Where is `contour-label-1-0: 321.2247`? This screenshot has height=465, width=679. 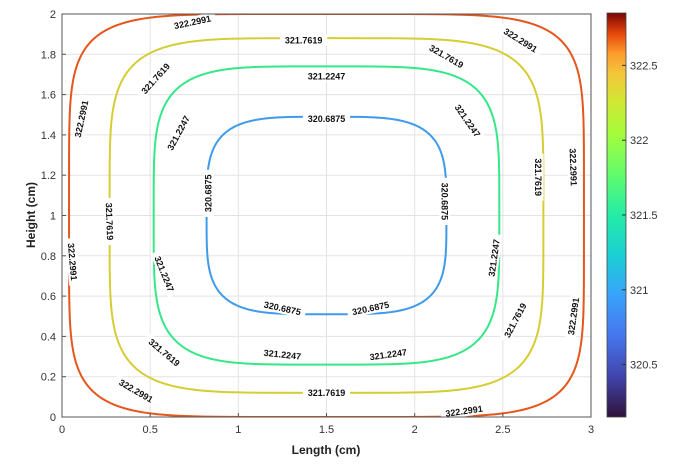
contour-label-1-0: 321.2247 is located at coordinates (326, 76).